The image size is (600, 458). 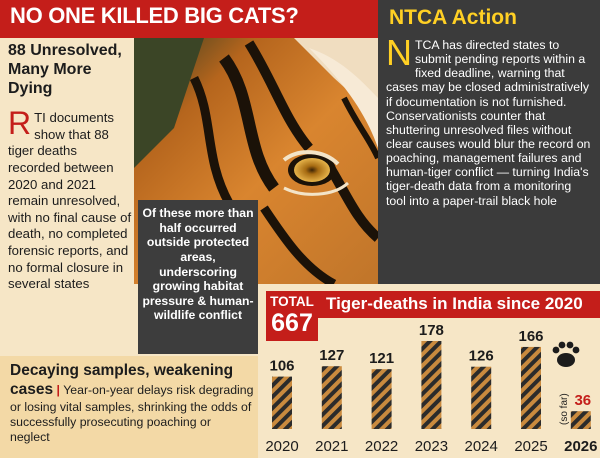 What do you see at coordinates (566, 354) in the screenshot?
I see `paw-print-icon` at bounding box center [566, 354].